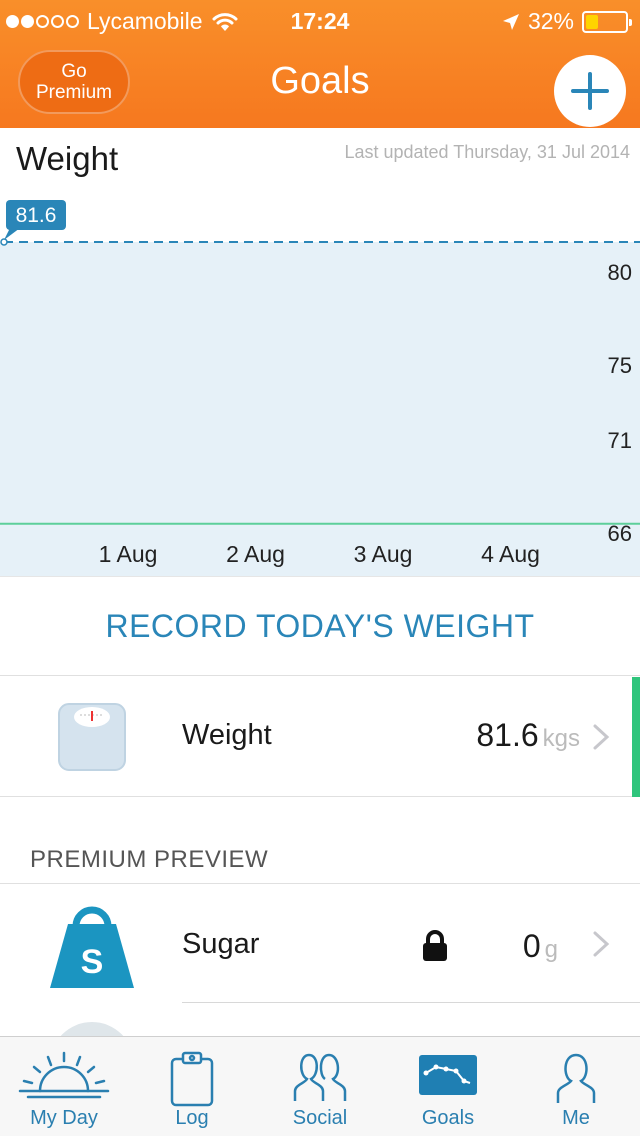 The image size is (640, 1136). What do you see at coordinates (4, 242) in the screenshot?
I see `current-weight-point` at bounding box center [4, 242].